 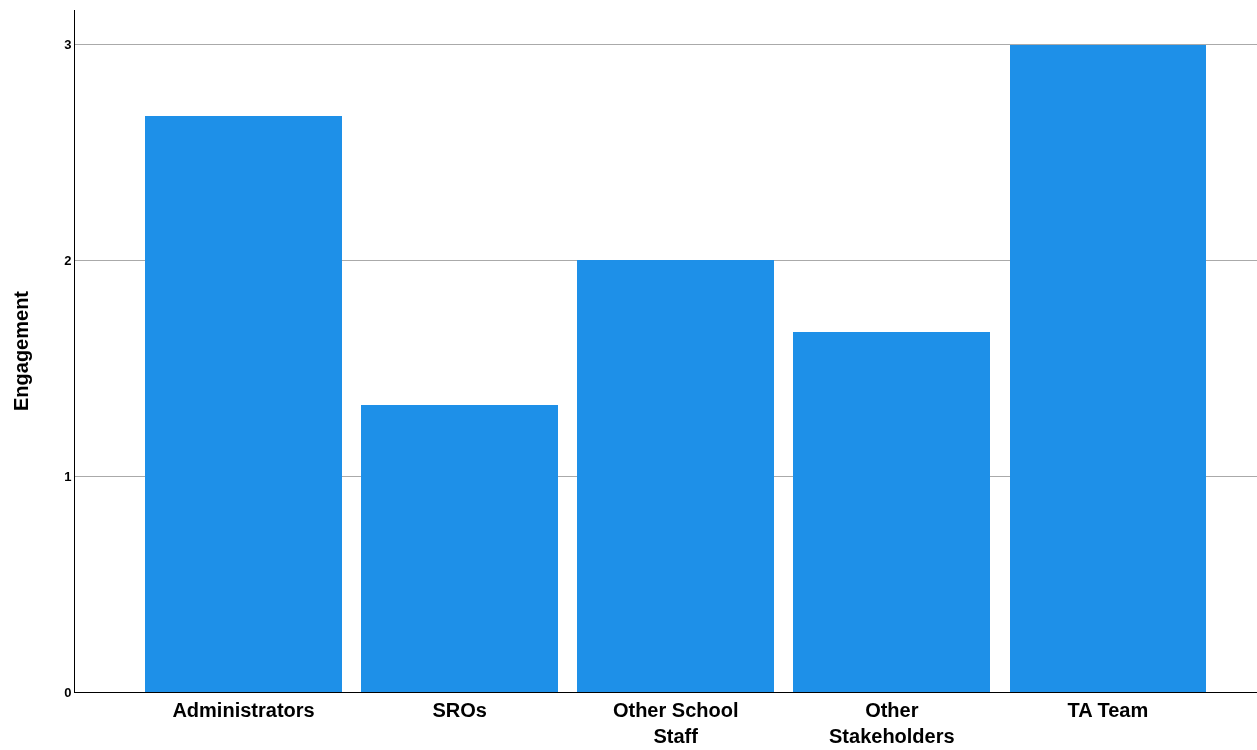 I want to click on y-tick-label: 1, so click(x=68, y=476).